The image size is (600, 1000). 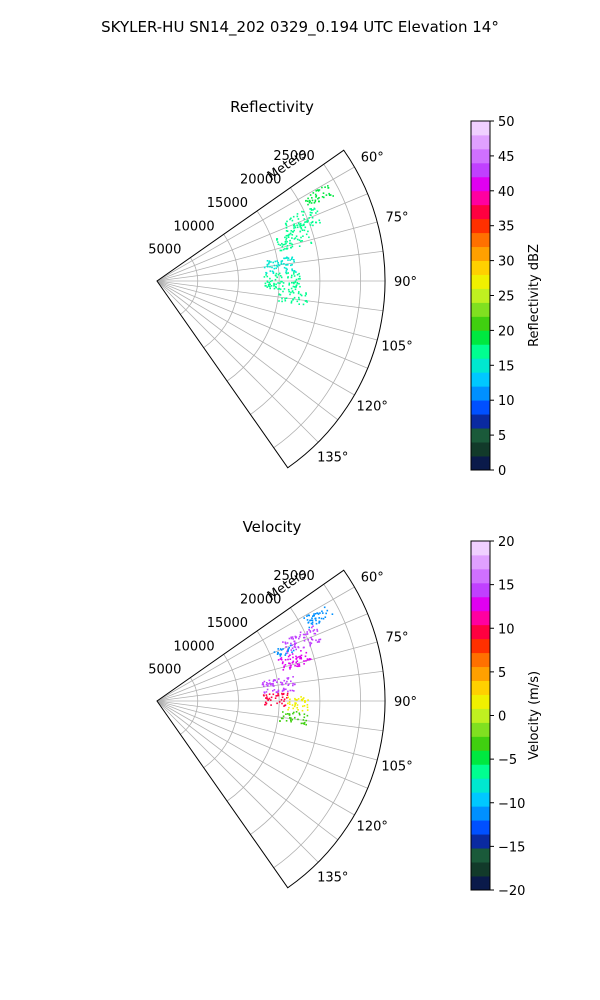 What do you see at coordinates (511, 847) in the screenshot?
I see `colorbar-tick-label: −15` at bounding box center [511, 847].